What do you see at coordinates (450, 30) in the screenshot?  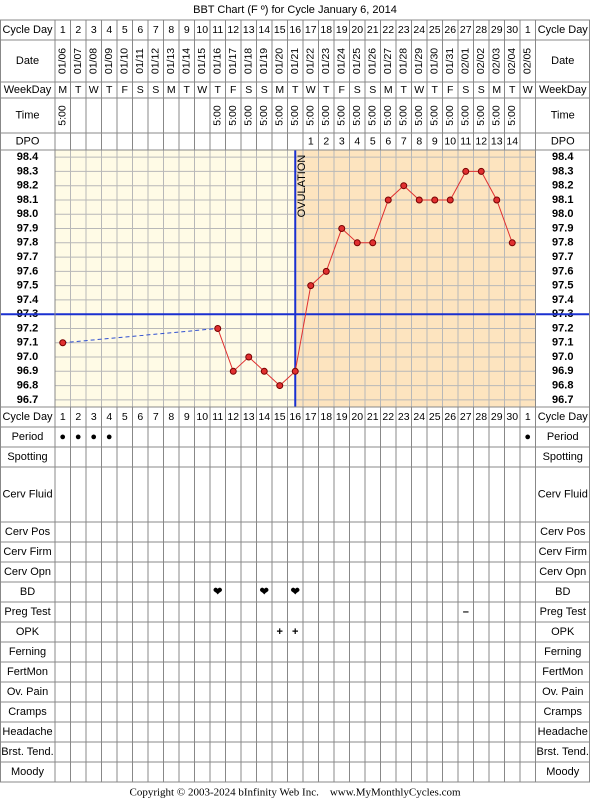 I see `cycle_day-cell: 26` at bounding box center [450, 30].